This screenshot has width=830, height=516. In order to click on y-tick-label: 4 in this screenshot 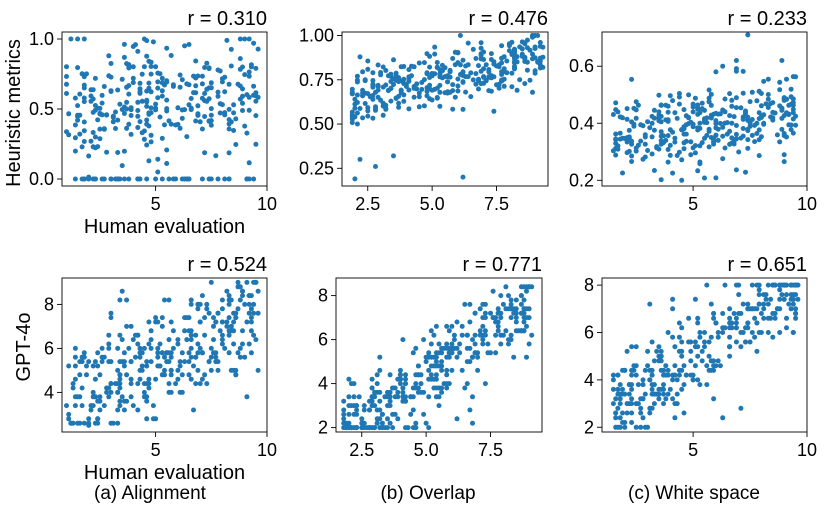, I will do `click(589, 380)`.